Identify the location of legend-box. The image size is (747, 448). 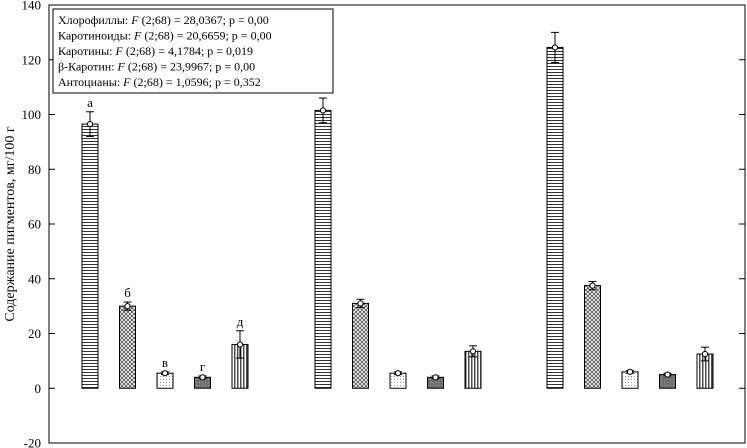
(193, 51).